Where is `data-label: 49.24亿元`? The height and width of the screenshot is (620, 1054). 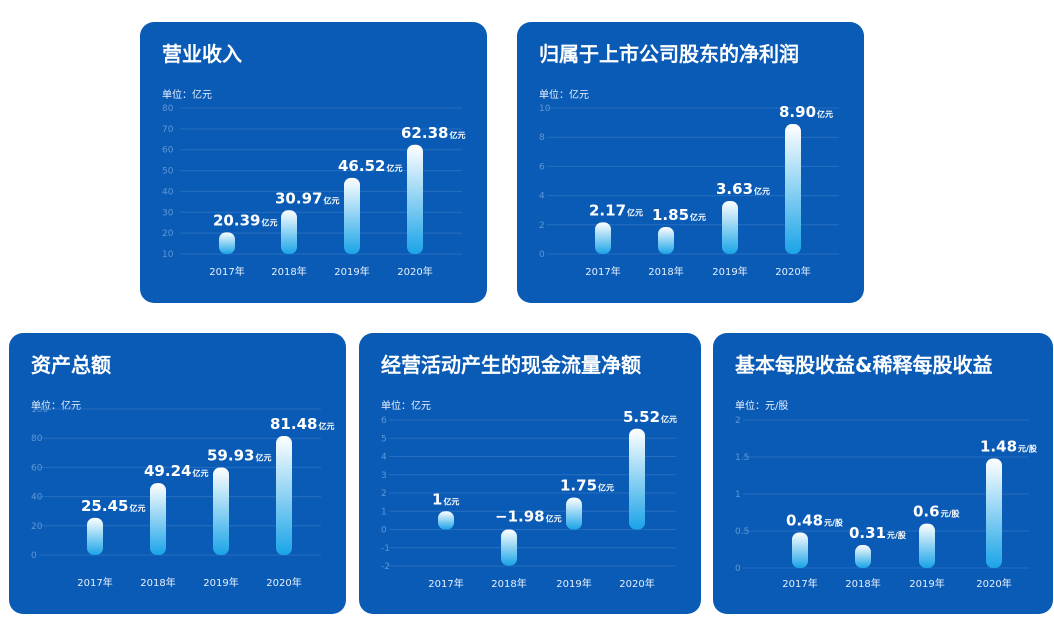 data-label: 49.24亿元 is located at coordinates (176, 471).